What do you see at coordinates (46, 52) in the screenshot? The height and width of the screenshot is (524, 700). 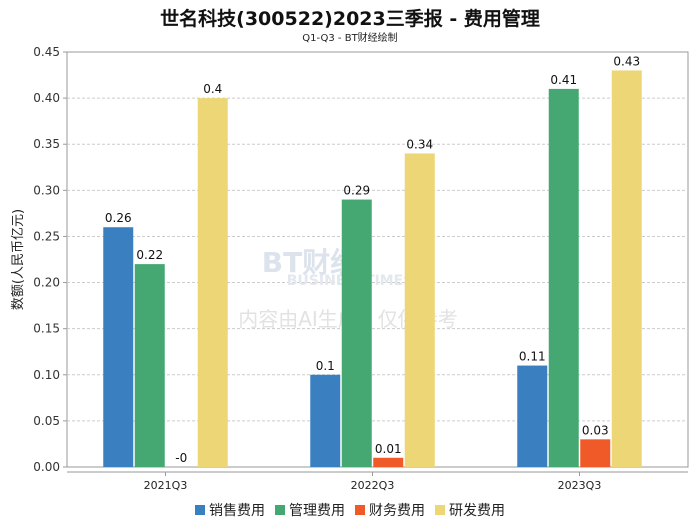 I see `y-tick-label: 0.45` at bounding box center [46, 52].